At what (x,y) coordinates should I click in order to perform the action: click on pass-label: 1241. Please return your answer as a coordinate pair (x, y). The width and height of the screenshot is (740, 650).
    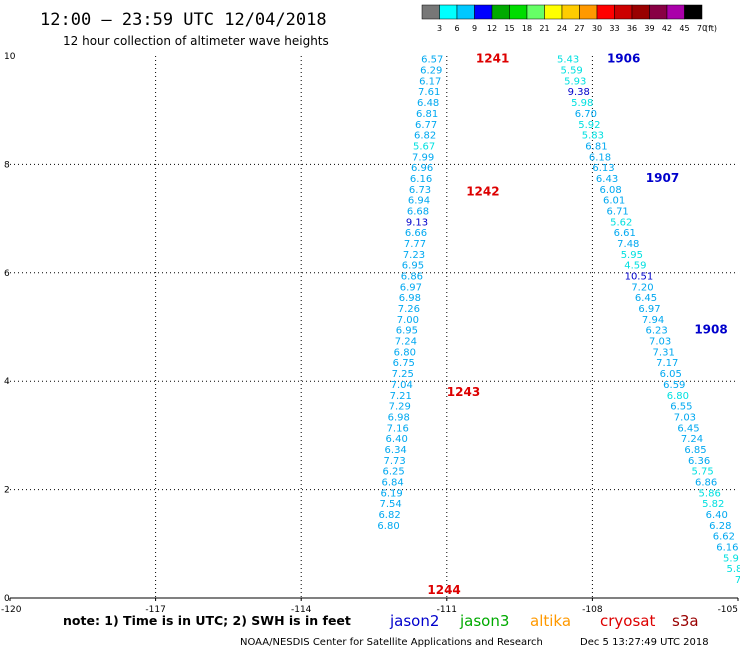
    Looking at the image, I should click on (492, 59).